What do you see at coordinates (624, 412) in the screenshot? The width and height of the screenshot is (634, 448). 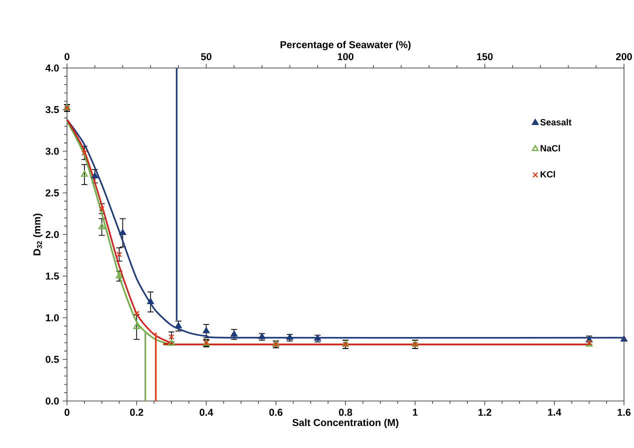 I see `x-tick-label: 1.6` at bounding box center [624, 412].